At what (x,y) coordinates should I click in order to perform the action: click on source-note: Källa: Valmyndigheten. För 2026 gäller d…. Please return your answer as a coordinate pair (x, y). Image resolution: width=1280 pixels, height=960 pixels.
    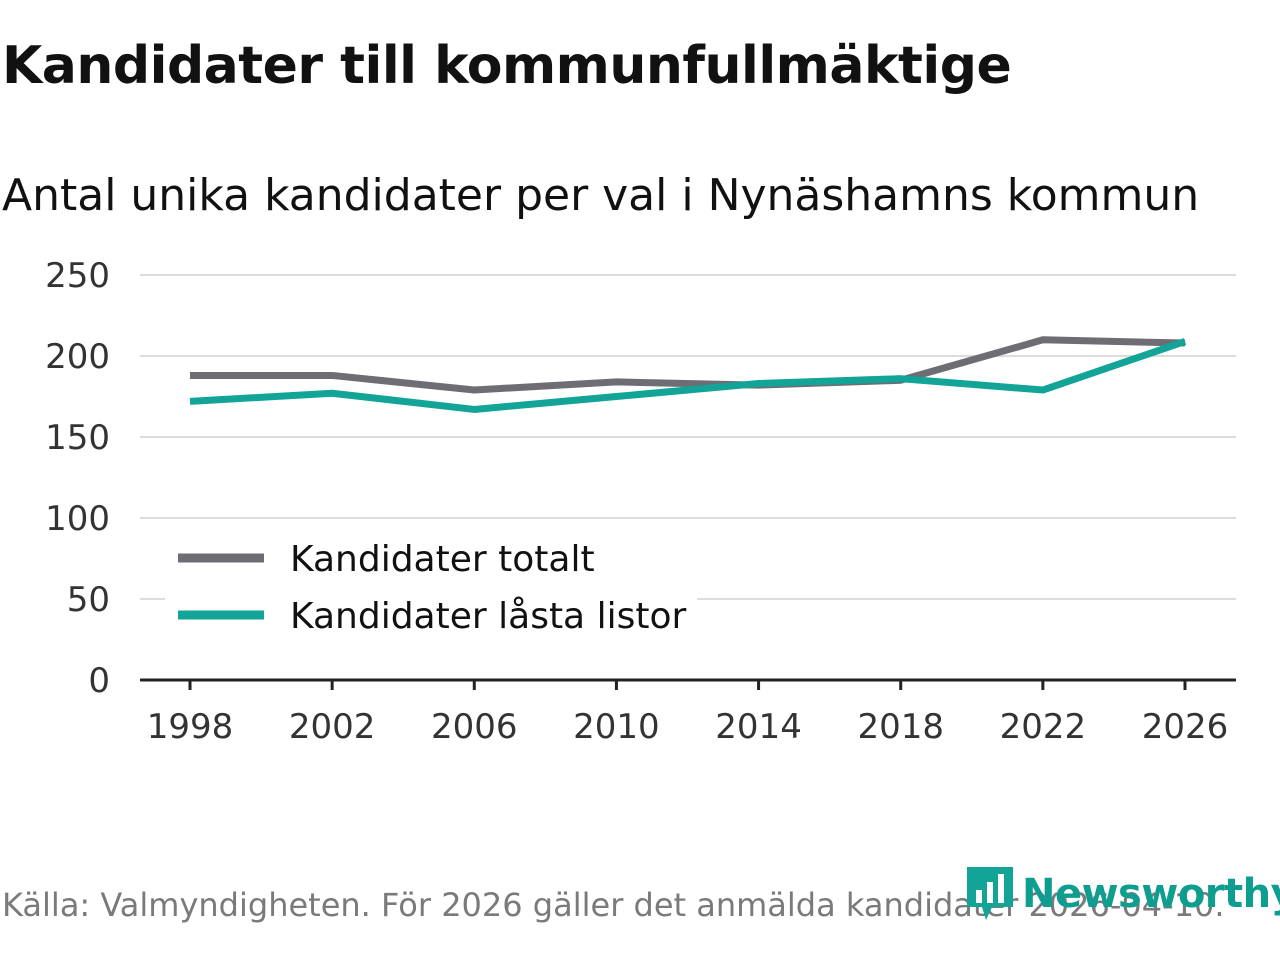
    Looking at the image, I should click on (613, 905).